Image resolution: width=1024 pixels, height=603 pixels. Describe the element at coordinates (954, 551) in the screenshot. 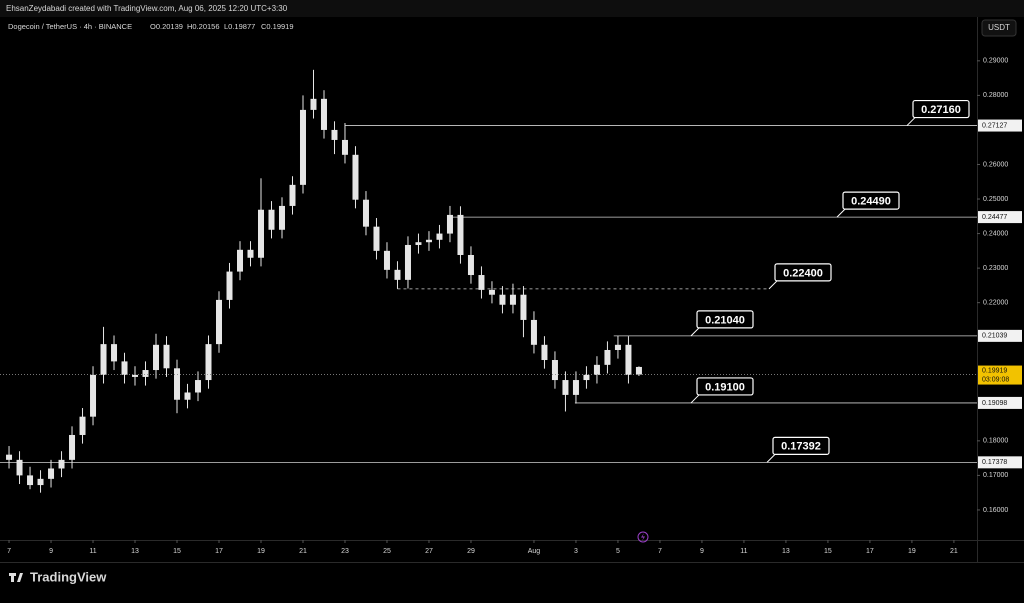

I see `x-tick-label: 21` at that location.